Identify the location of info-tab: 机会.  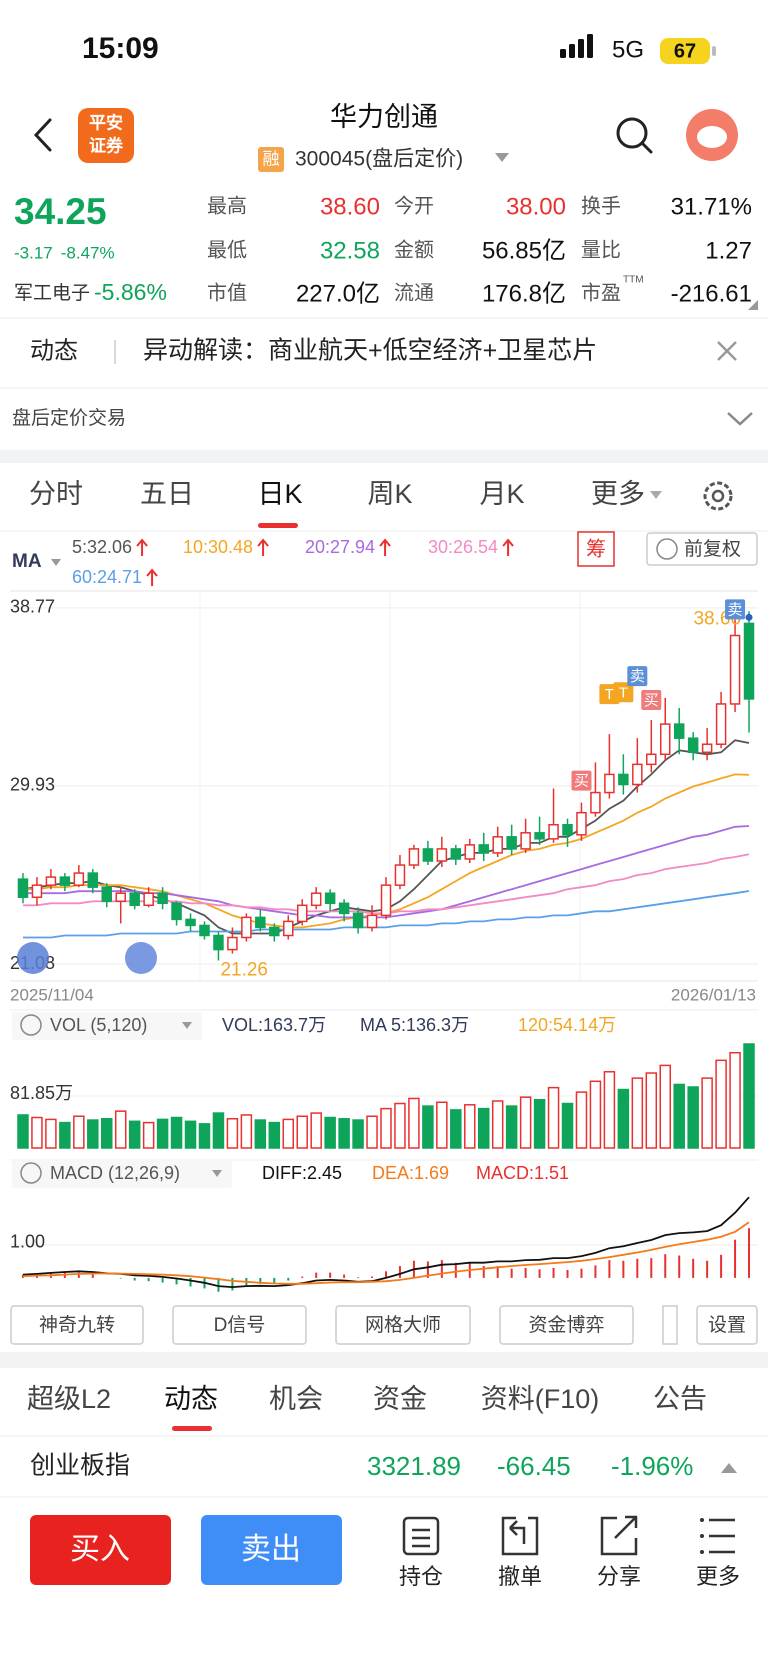
(296, 1399).